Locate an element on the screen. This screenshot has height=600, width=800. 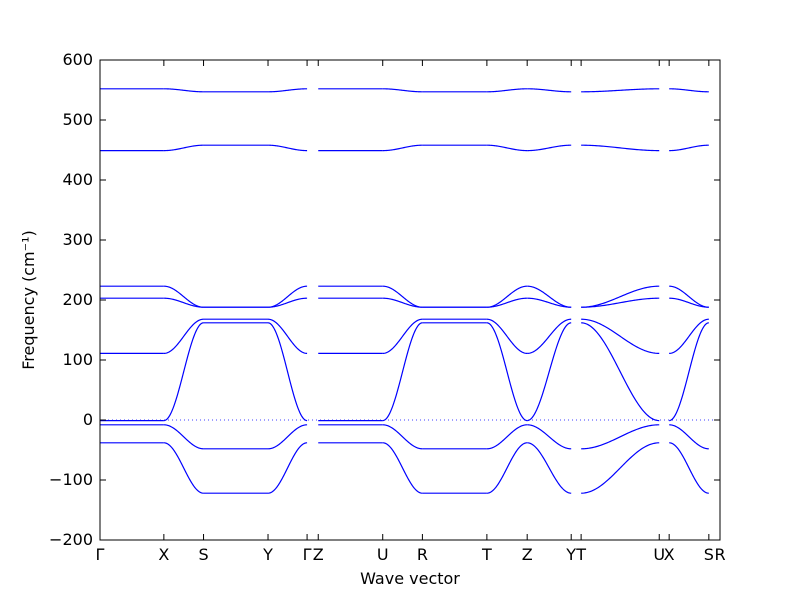
y-tick-label: 200 is located at coordinates (77, 299).